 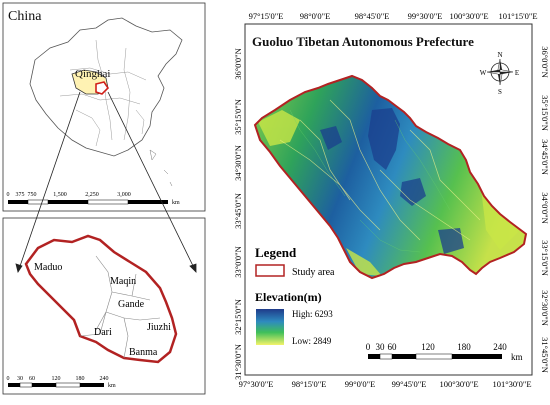 I want to click on left-lat-label: 35°15'0"N, so click(x=238, y=117).